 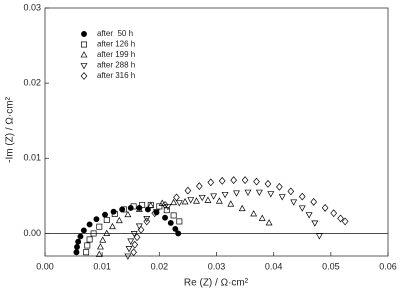 I want to click on x-tick-label: 0.04, so click(x=274, y=266).